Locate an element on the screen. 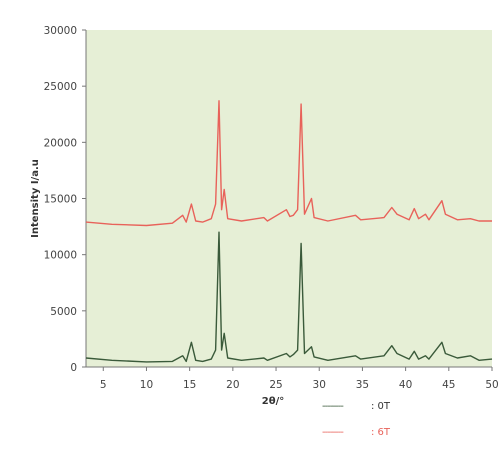 Image resolution: width=499 pixels, height=450 pixels. legend-label-6t: : 6T is located at coordinates (381, 432).